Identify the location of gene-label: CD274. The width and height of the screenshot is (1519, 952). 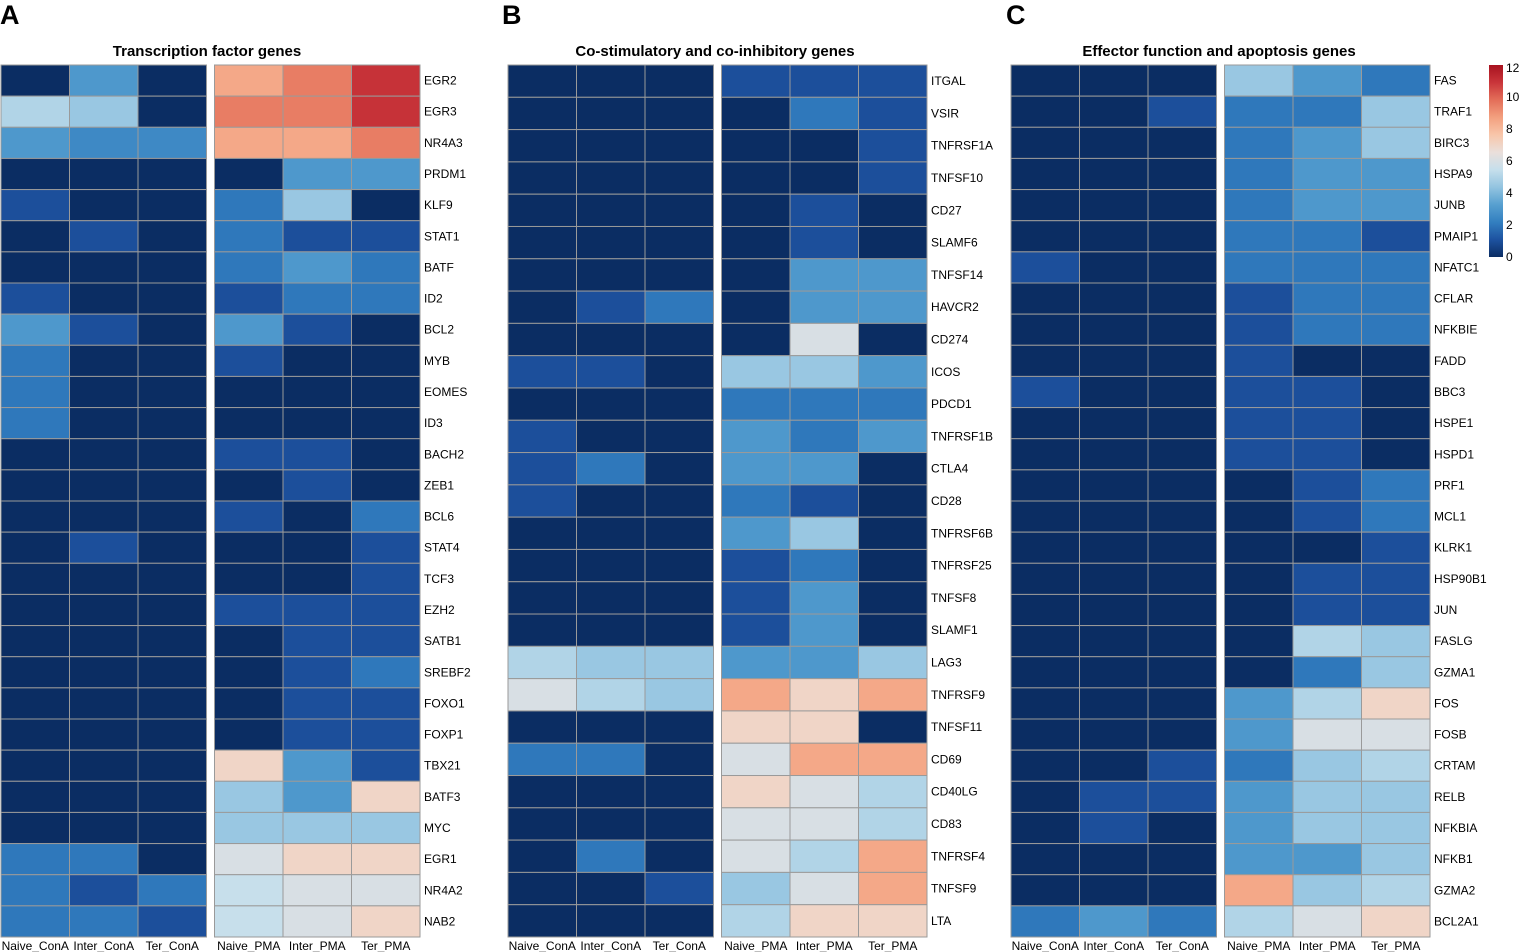
(950, 340).